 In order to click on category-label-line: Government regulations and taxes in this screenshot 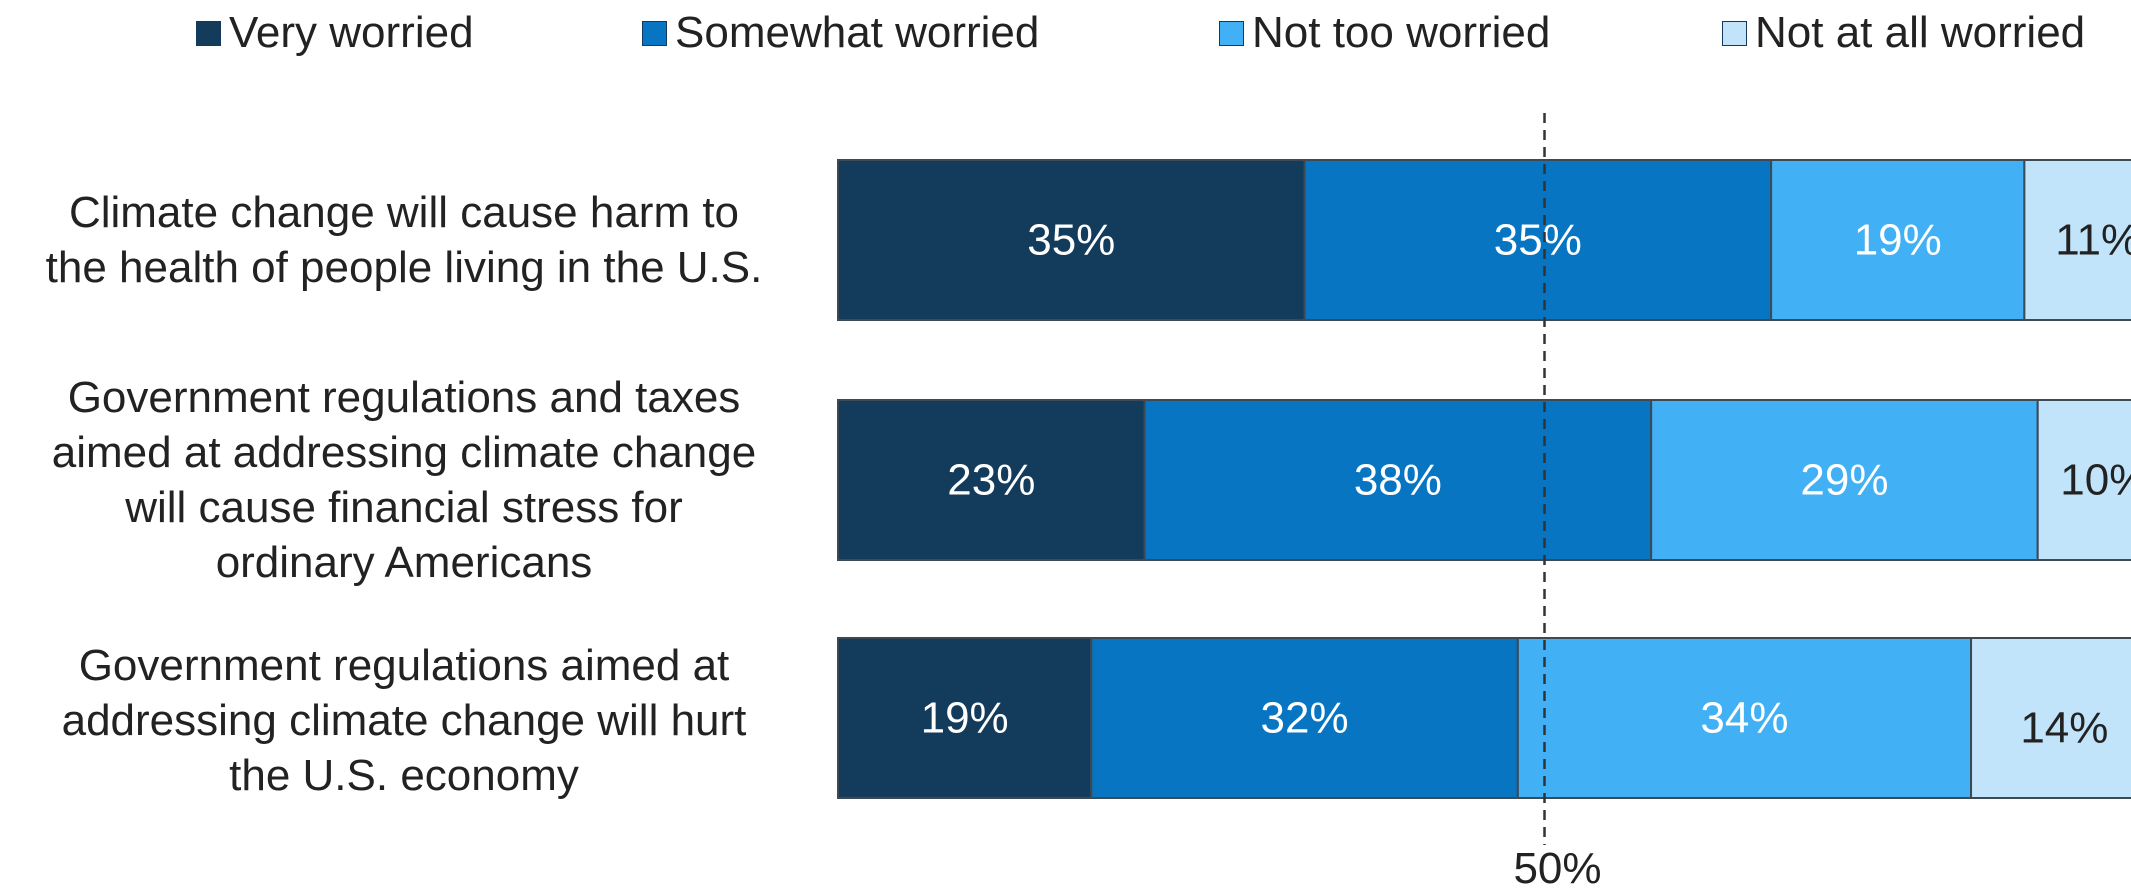, I will do `click(404, 397)`.